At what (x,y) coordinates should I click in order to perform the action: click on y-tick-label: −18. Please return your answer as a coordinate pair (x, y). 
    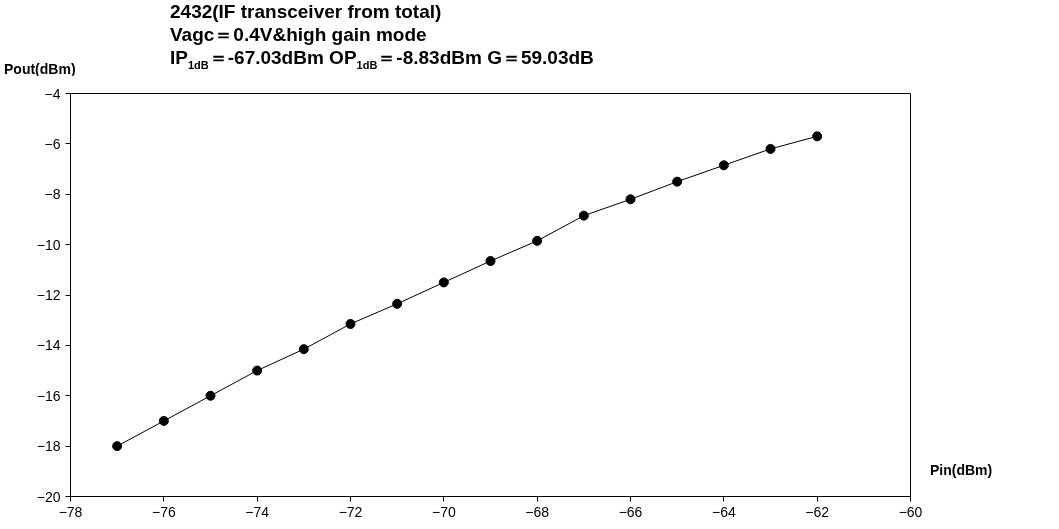
    Looking at the image, I should click on (48, 446).